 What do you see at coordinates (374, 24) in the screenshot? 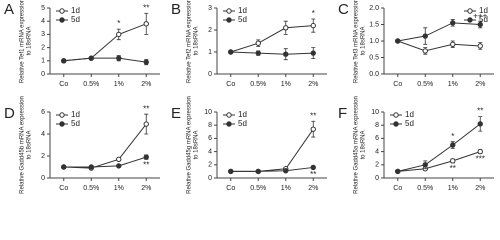
I see `y-tick-label: 1.5` at bounding box center [374, 24].